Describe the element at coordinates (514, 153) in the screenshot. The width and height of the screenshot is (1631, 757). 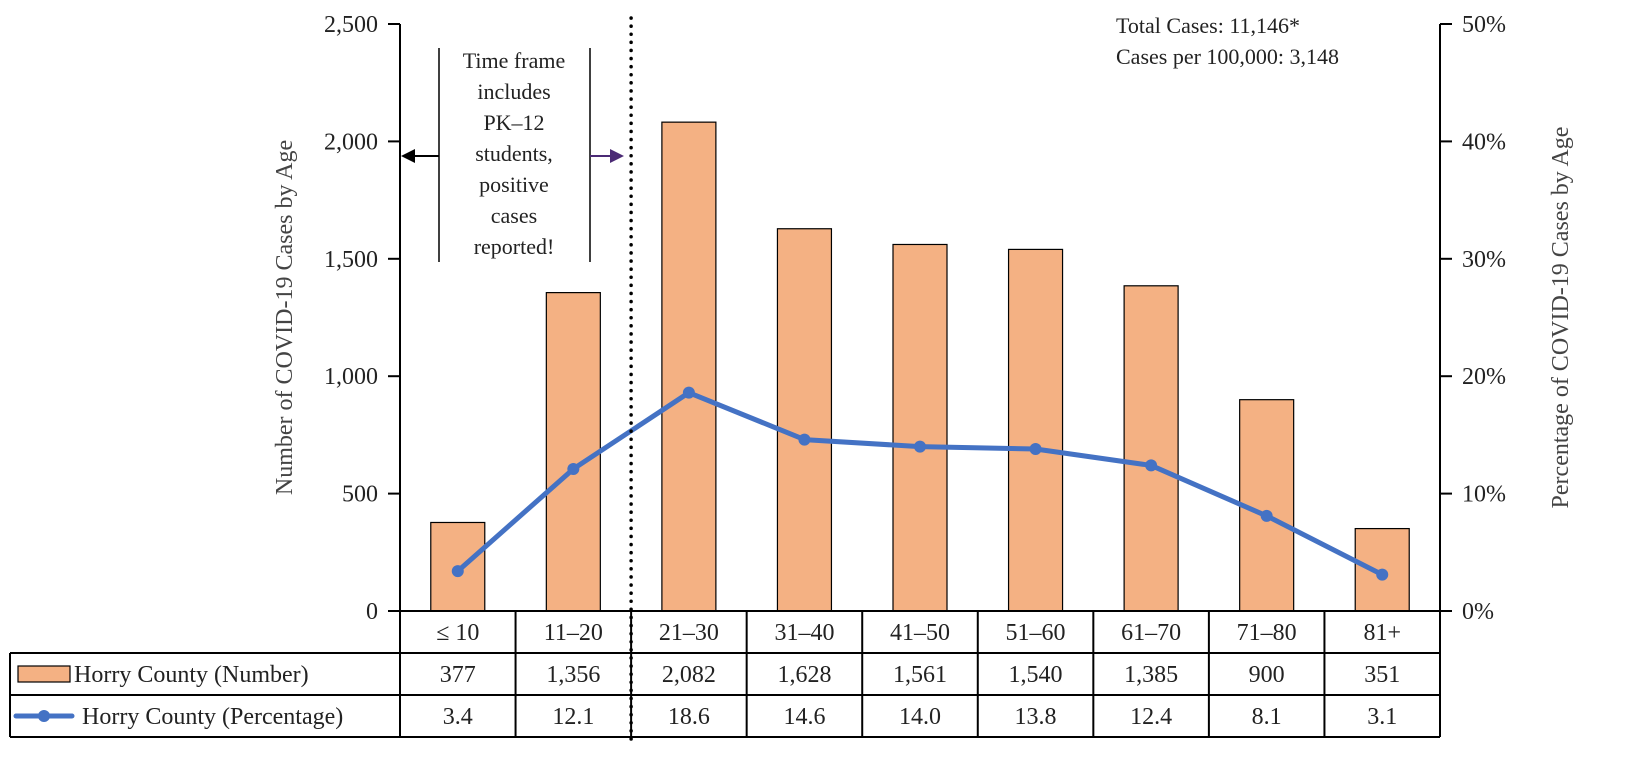
I see `timeframe-note-line: students,` at that location.